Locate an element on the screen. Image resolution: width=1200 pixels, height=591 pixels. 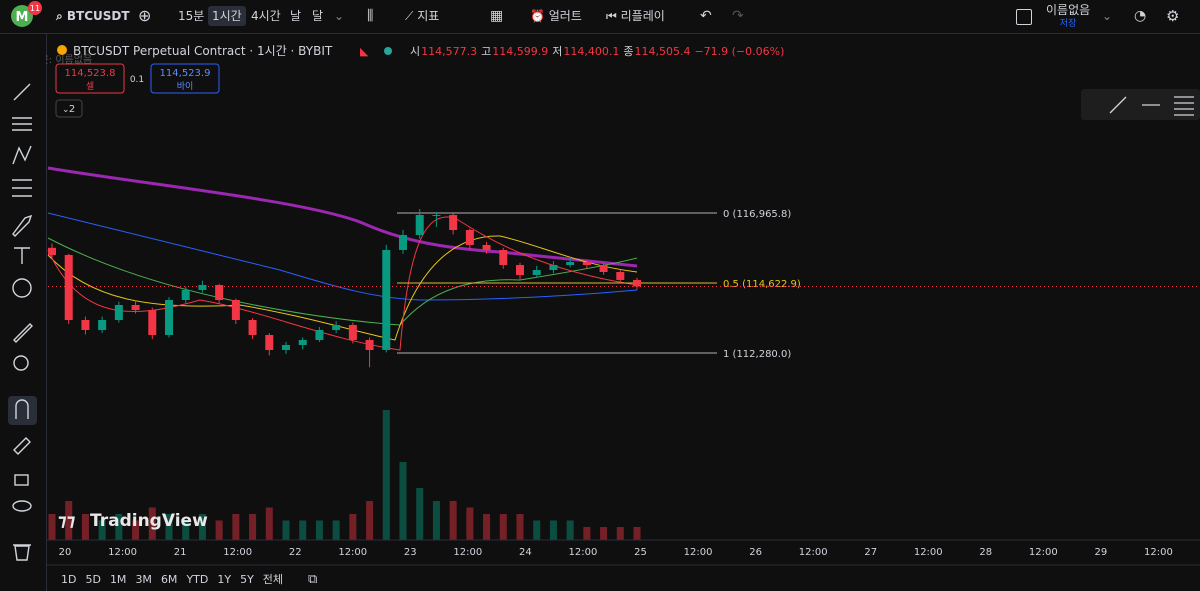
undo-button: ↶ is located at coordinates (706, 16).